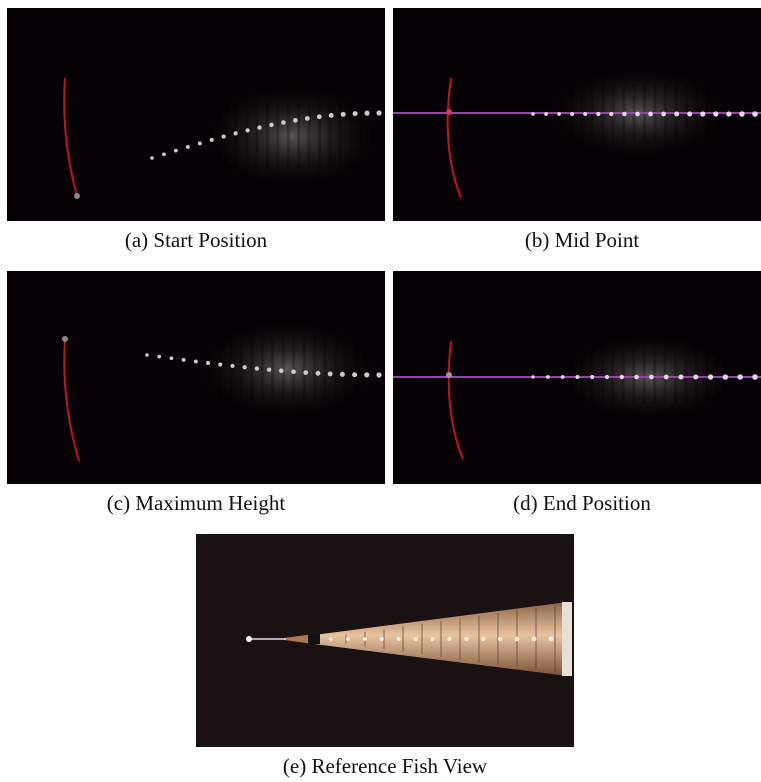  I want to click on fish-cone, so click(441, 639).